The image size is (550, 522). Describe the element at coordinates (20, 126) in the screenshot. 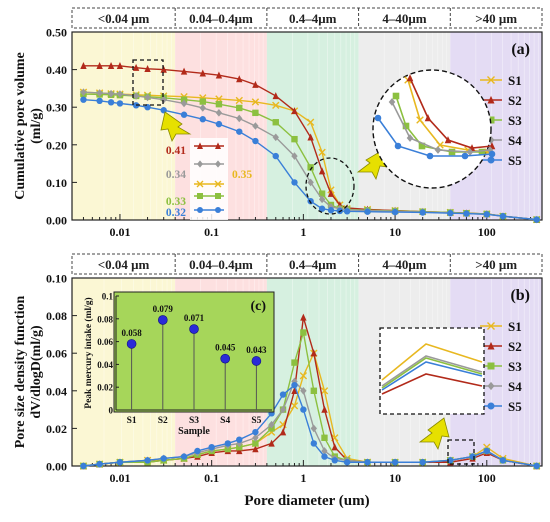

I see `y-axis-label: Cumulative pore volume` at that location.